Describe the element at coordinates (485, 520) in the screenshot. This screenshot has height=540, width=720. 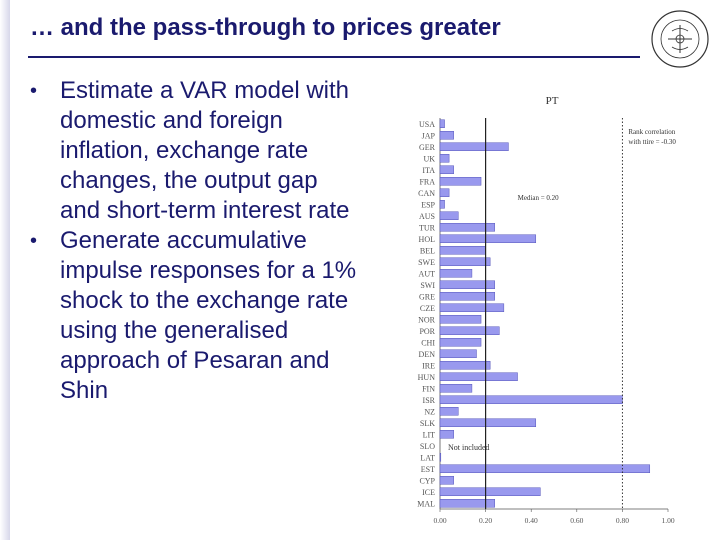
I see `x-tick-label: 0.20` at that location.